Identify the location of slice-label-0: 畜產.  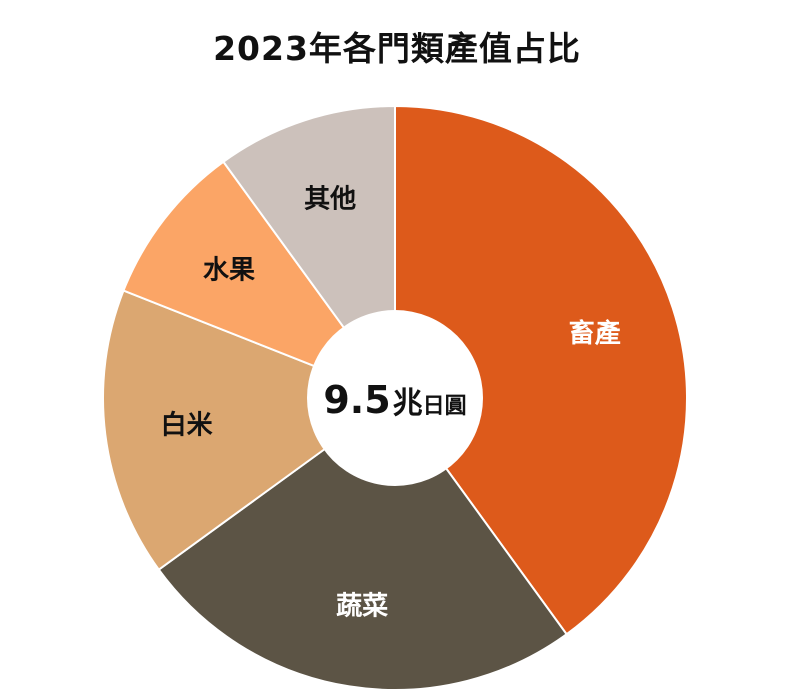
(595, 333).